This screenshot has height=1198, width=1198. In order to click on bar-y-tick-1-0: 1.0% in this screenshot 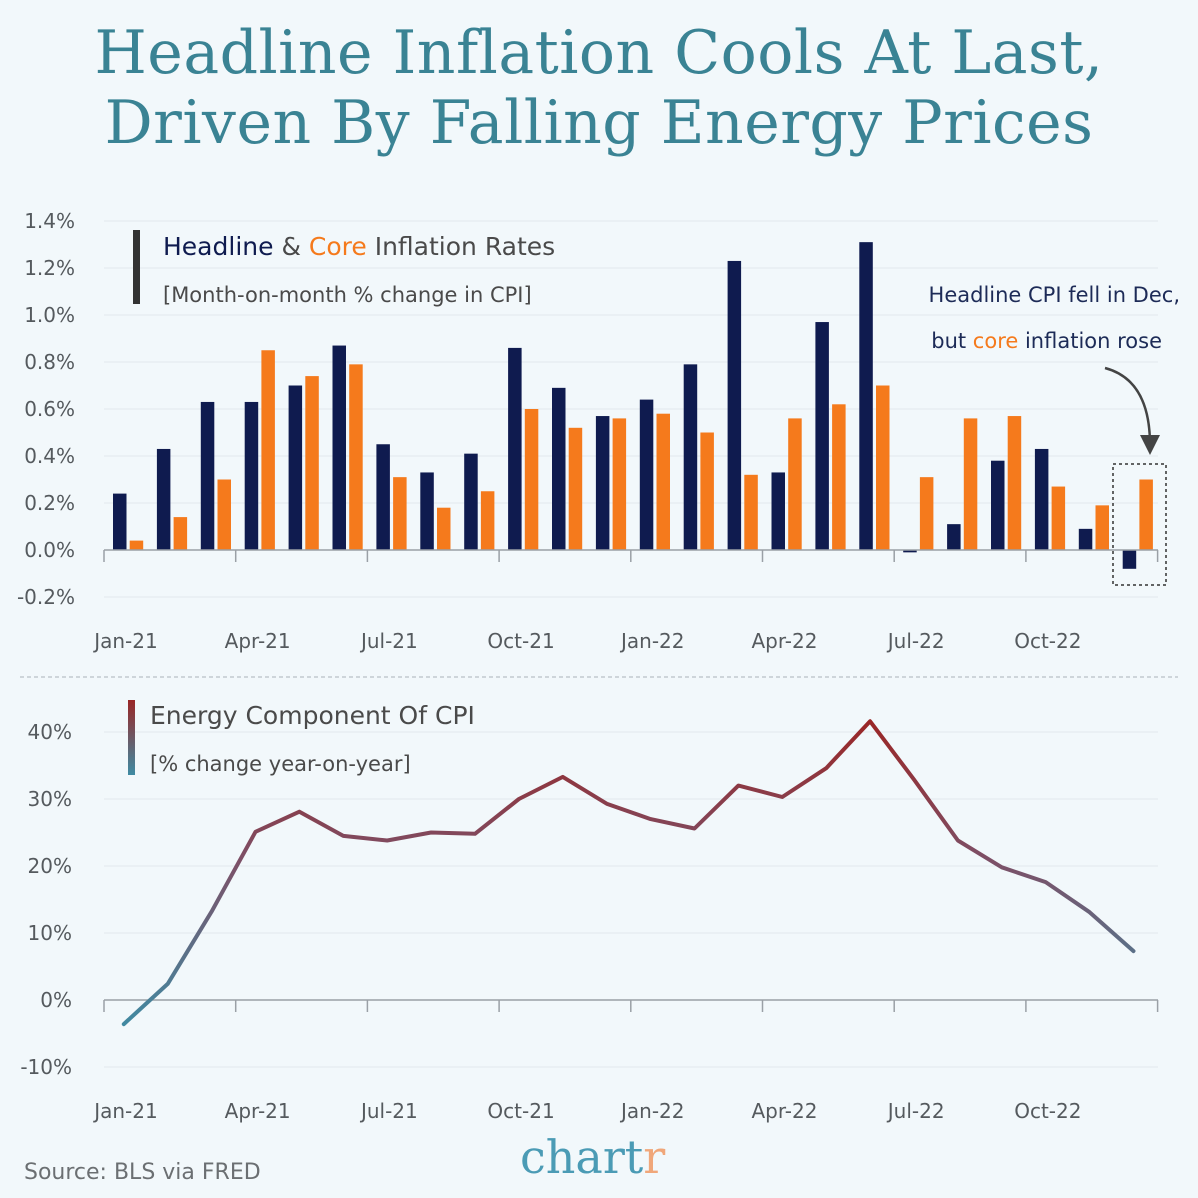, I will do `click(49, 315)`.